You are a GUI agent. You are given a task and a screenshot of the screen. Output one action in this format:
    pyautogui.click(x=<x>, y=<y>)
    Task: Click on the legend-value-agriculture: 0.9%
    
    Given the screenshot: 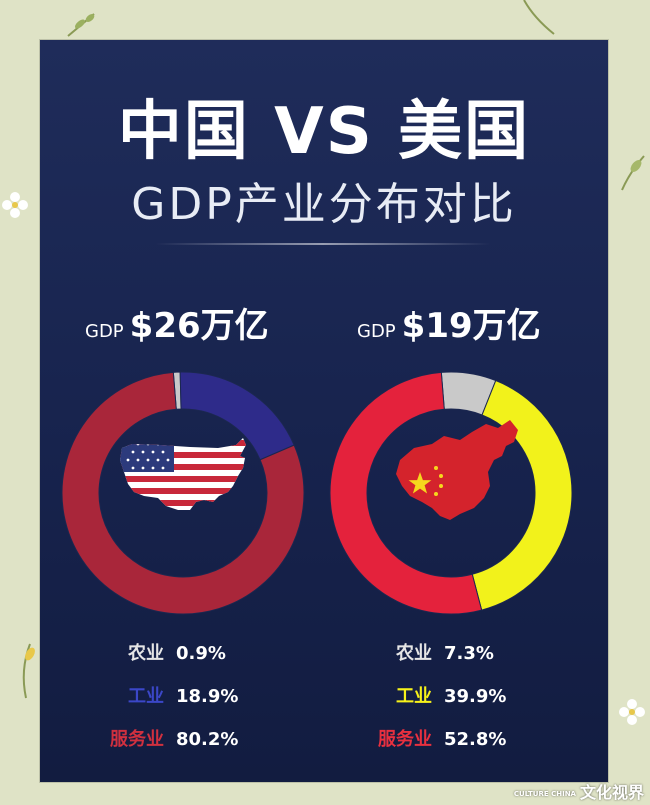 What is the action you would take?
    pyautogui.click(x=201, y=653)
    